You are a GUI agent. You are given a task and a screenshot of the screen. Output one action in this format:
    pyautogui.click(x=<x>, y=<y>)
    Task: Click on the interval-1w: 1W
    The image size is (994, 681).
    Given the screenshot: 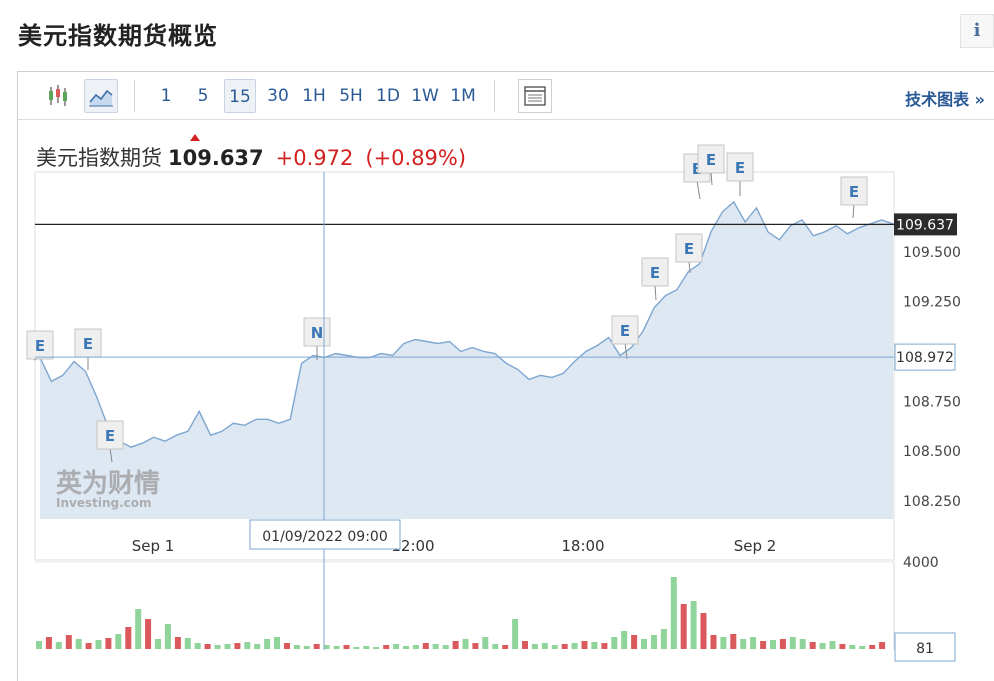 What is the action you would take?
    pyautogui.click(x=425, y=96)
    